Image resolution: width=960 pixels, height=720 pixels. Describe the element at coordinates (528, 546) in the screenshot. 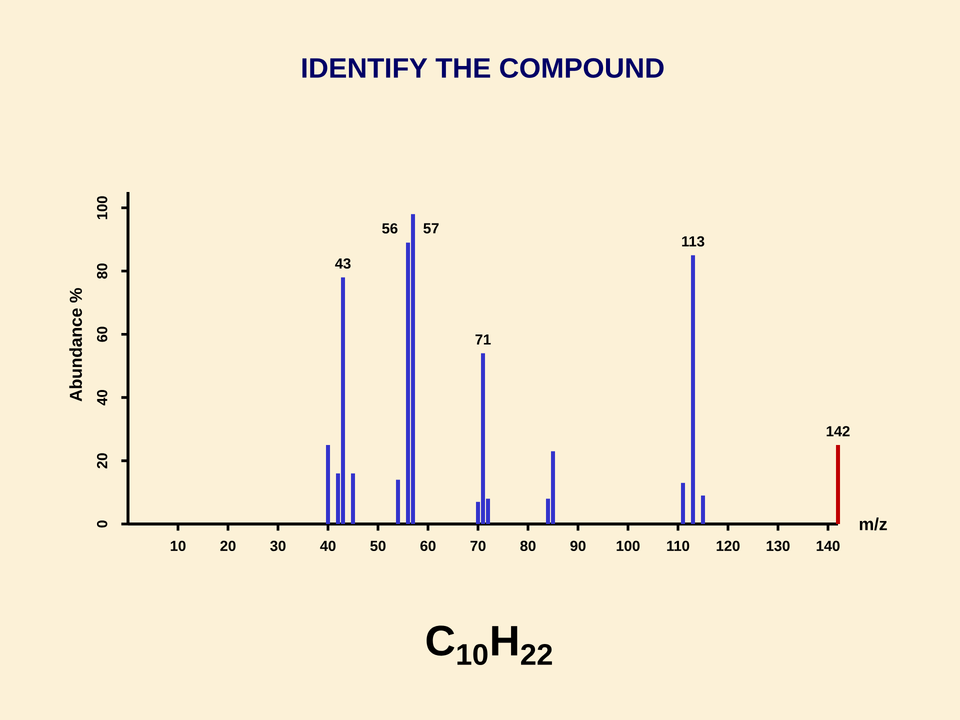

I see `x-tick-label: 80` at that location.